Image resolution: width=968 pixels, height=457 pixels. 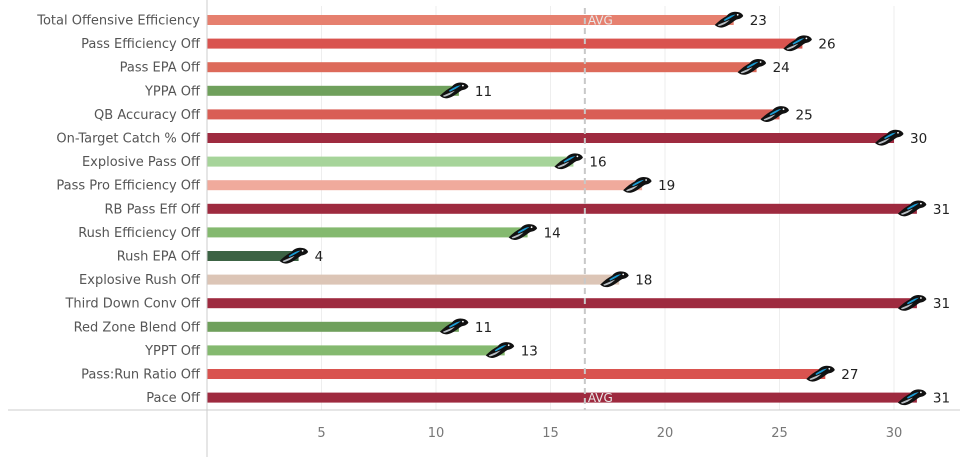 What do you see at coordinates (483, 92) in the screenshot?
I see `value-label-yppa-off: 11` at bounding box center [483, 92].